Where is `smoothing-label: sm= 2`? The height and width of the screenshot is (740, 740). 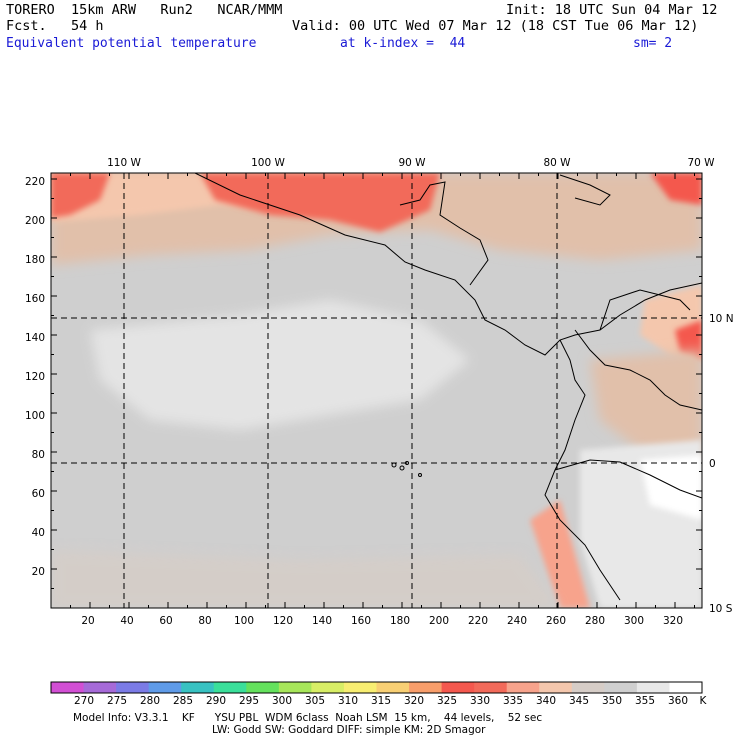 smoothing-label: sm= 2 is located at coordinates (653, 43).